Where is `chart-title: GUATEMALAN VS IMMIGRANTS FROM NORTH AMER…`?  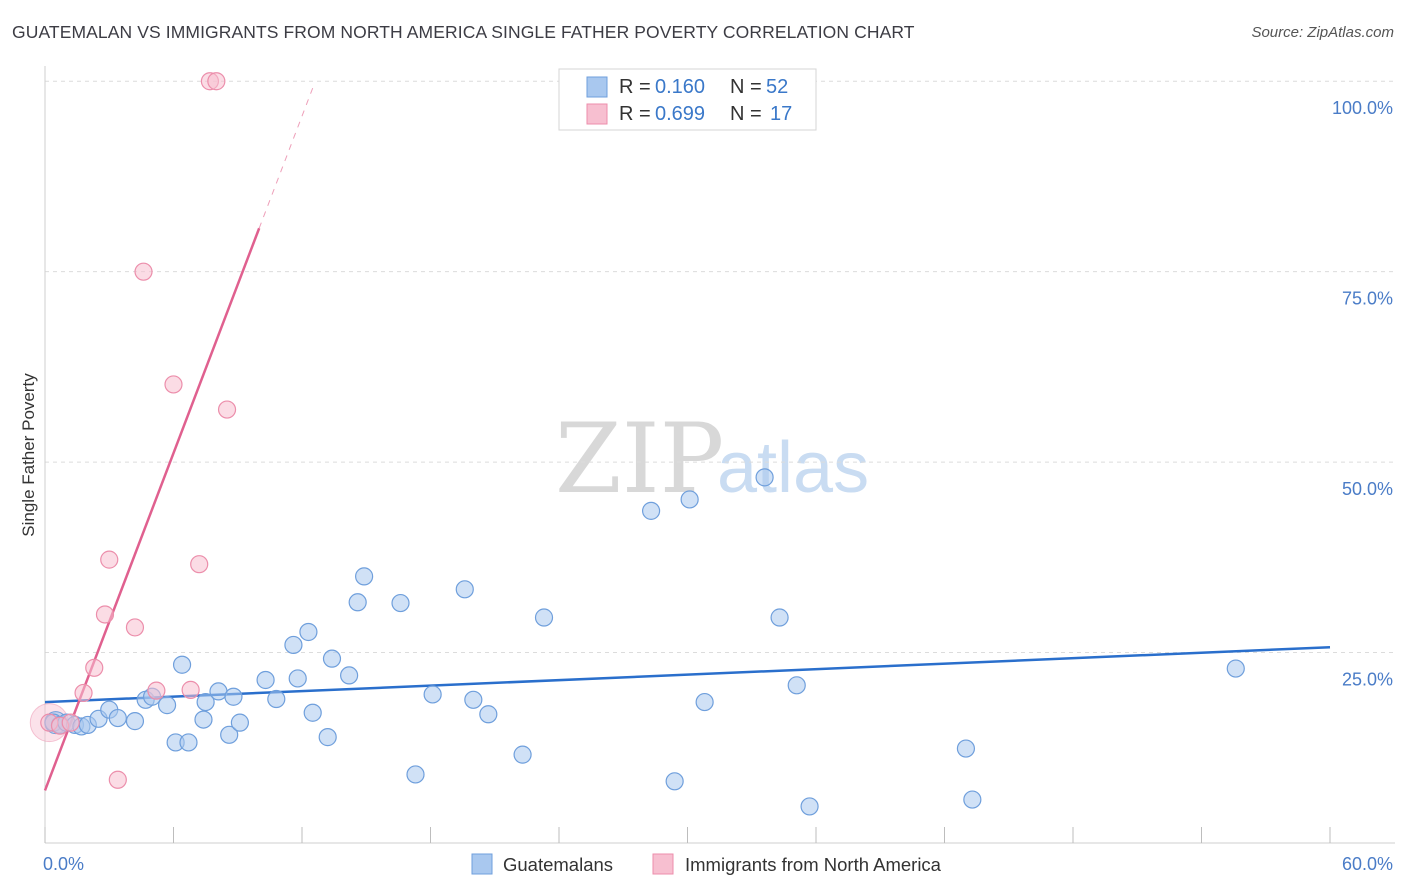
chart-title: GUATEMALAN VS IMMIGRANTS FROM NORTH AMER… is located at coordinates (463, 32).